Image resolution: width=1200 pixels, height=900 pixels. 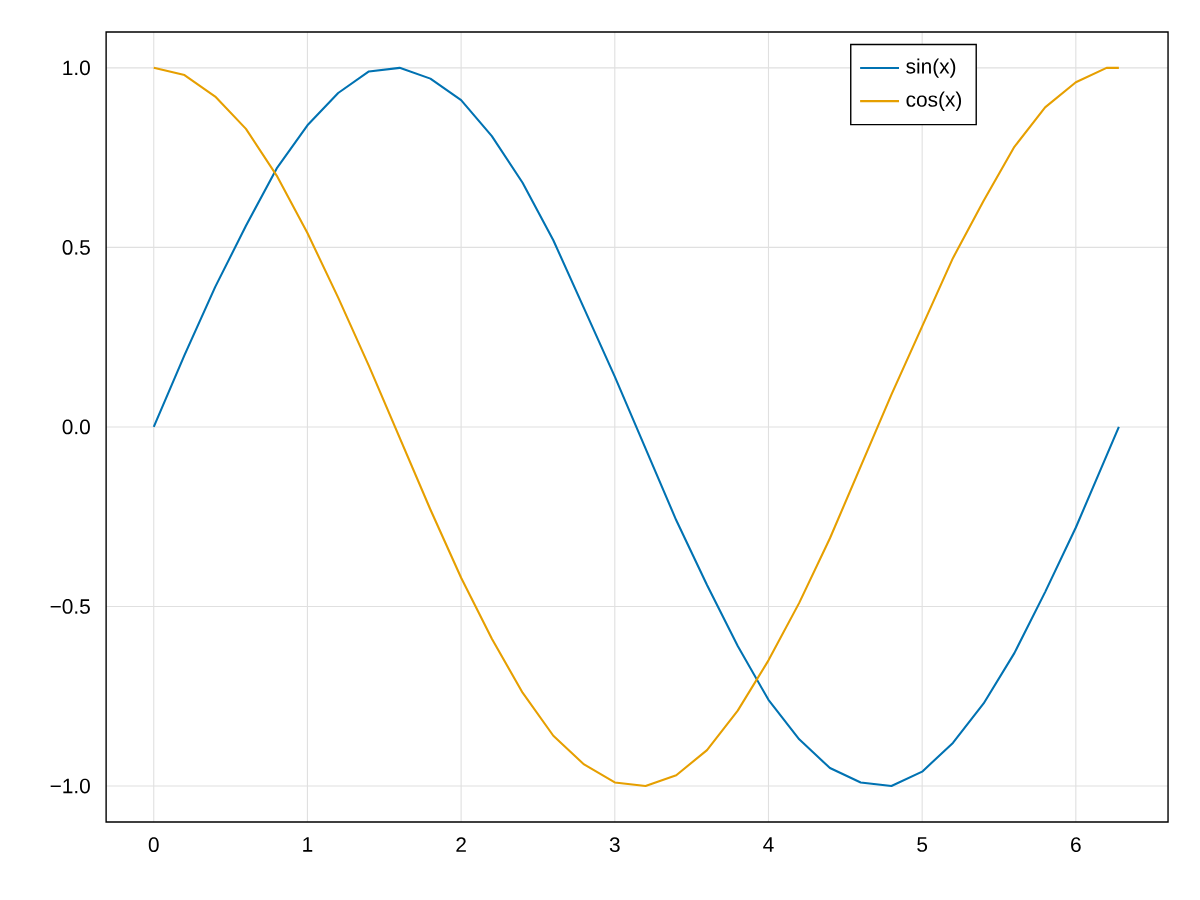 I want to click on x-tick-label: 3, so click(x=614, y=845).